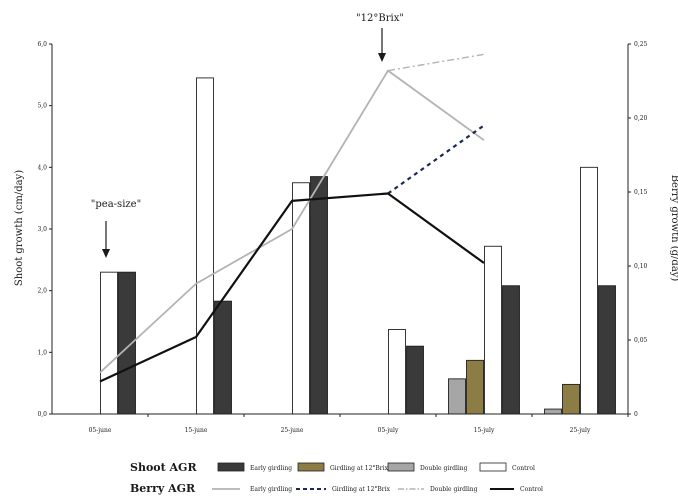  I want to click on y-right-tick-label: 0,25, so click(641, 44).